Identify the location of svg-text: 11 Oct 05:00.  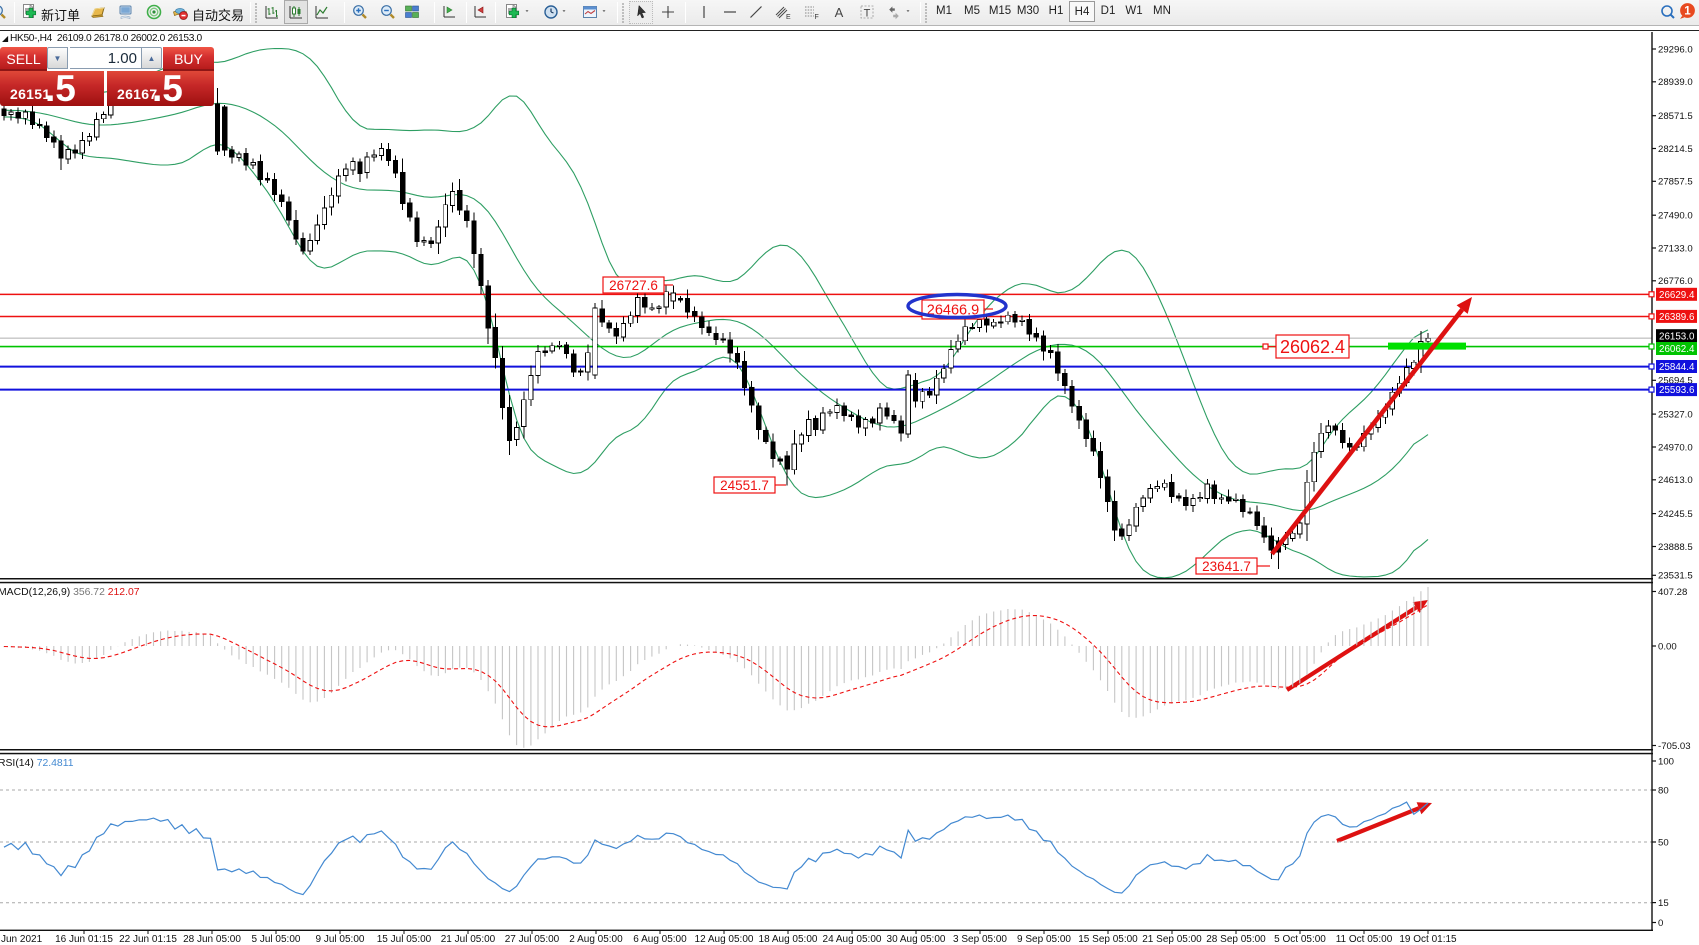
(1364, 939).